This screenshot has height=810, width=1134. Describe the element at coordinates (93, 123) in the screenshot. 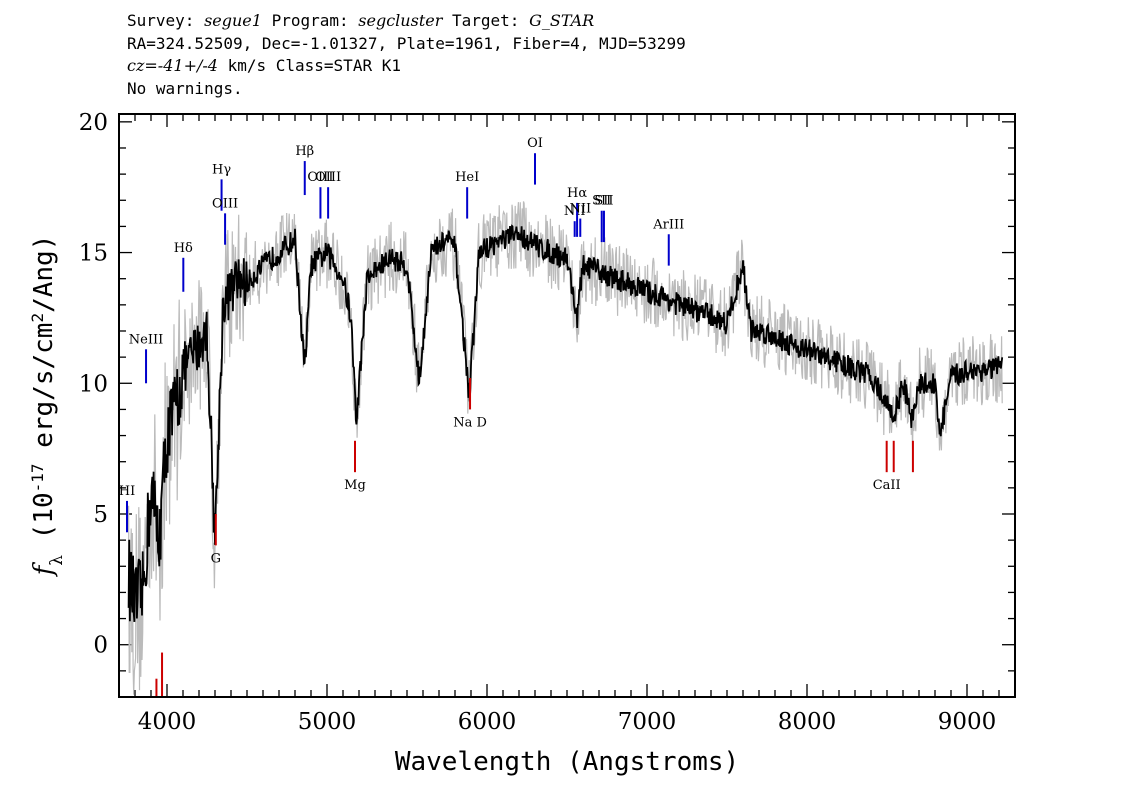

I see `y-tick-label: 20` at that location.